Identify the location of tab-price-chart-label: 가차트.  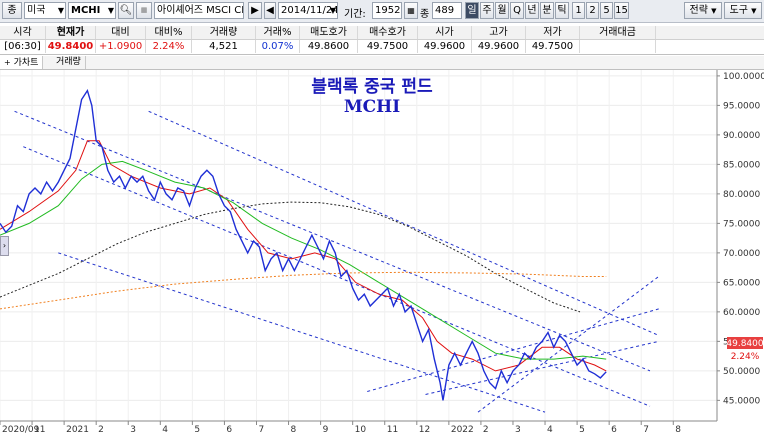
(26, 63).